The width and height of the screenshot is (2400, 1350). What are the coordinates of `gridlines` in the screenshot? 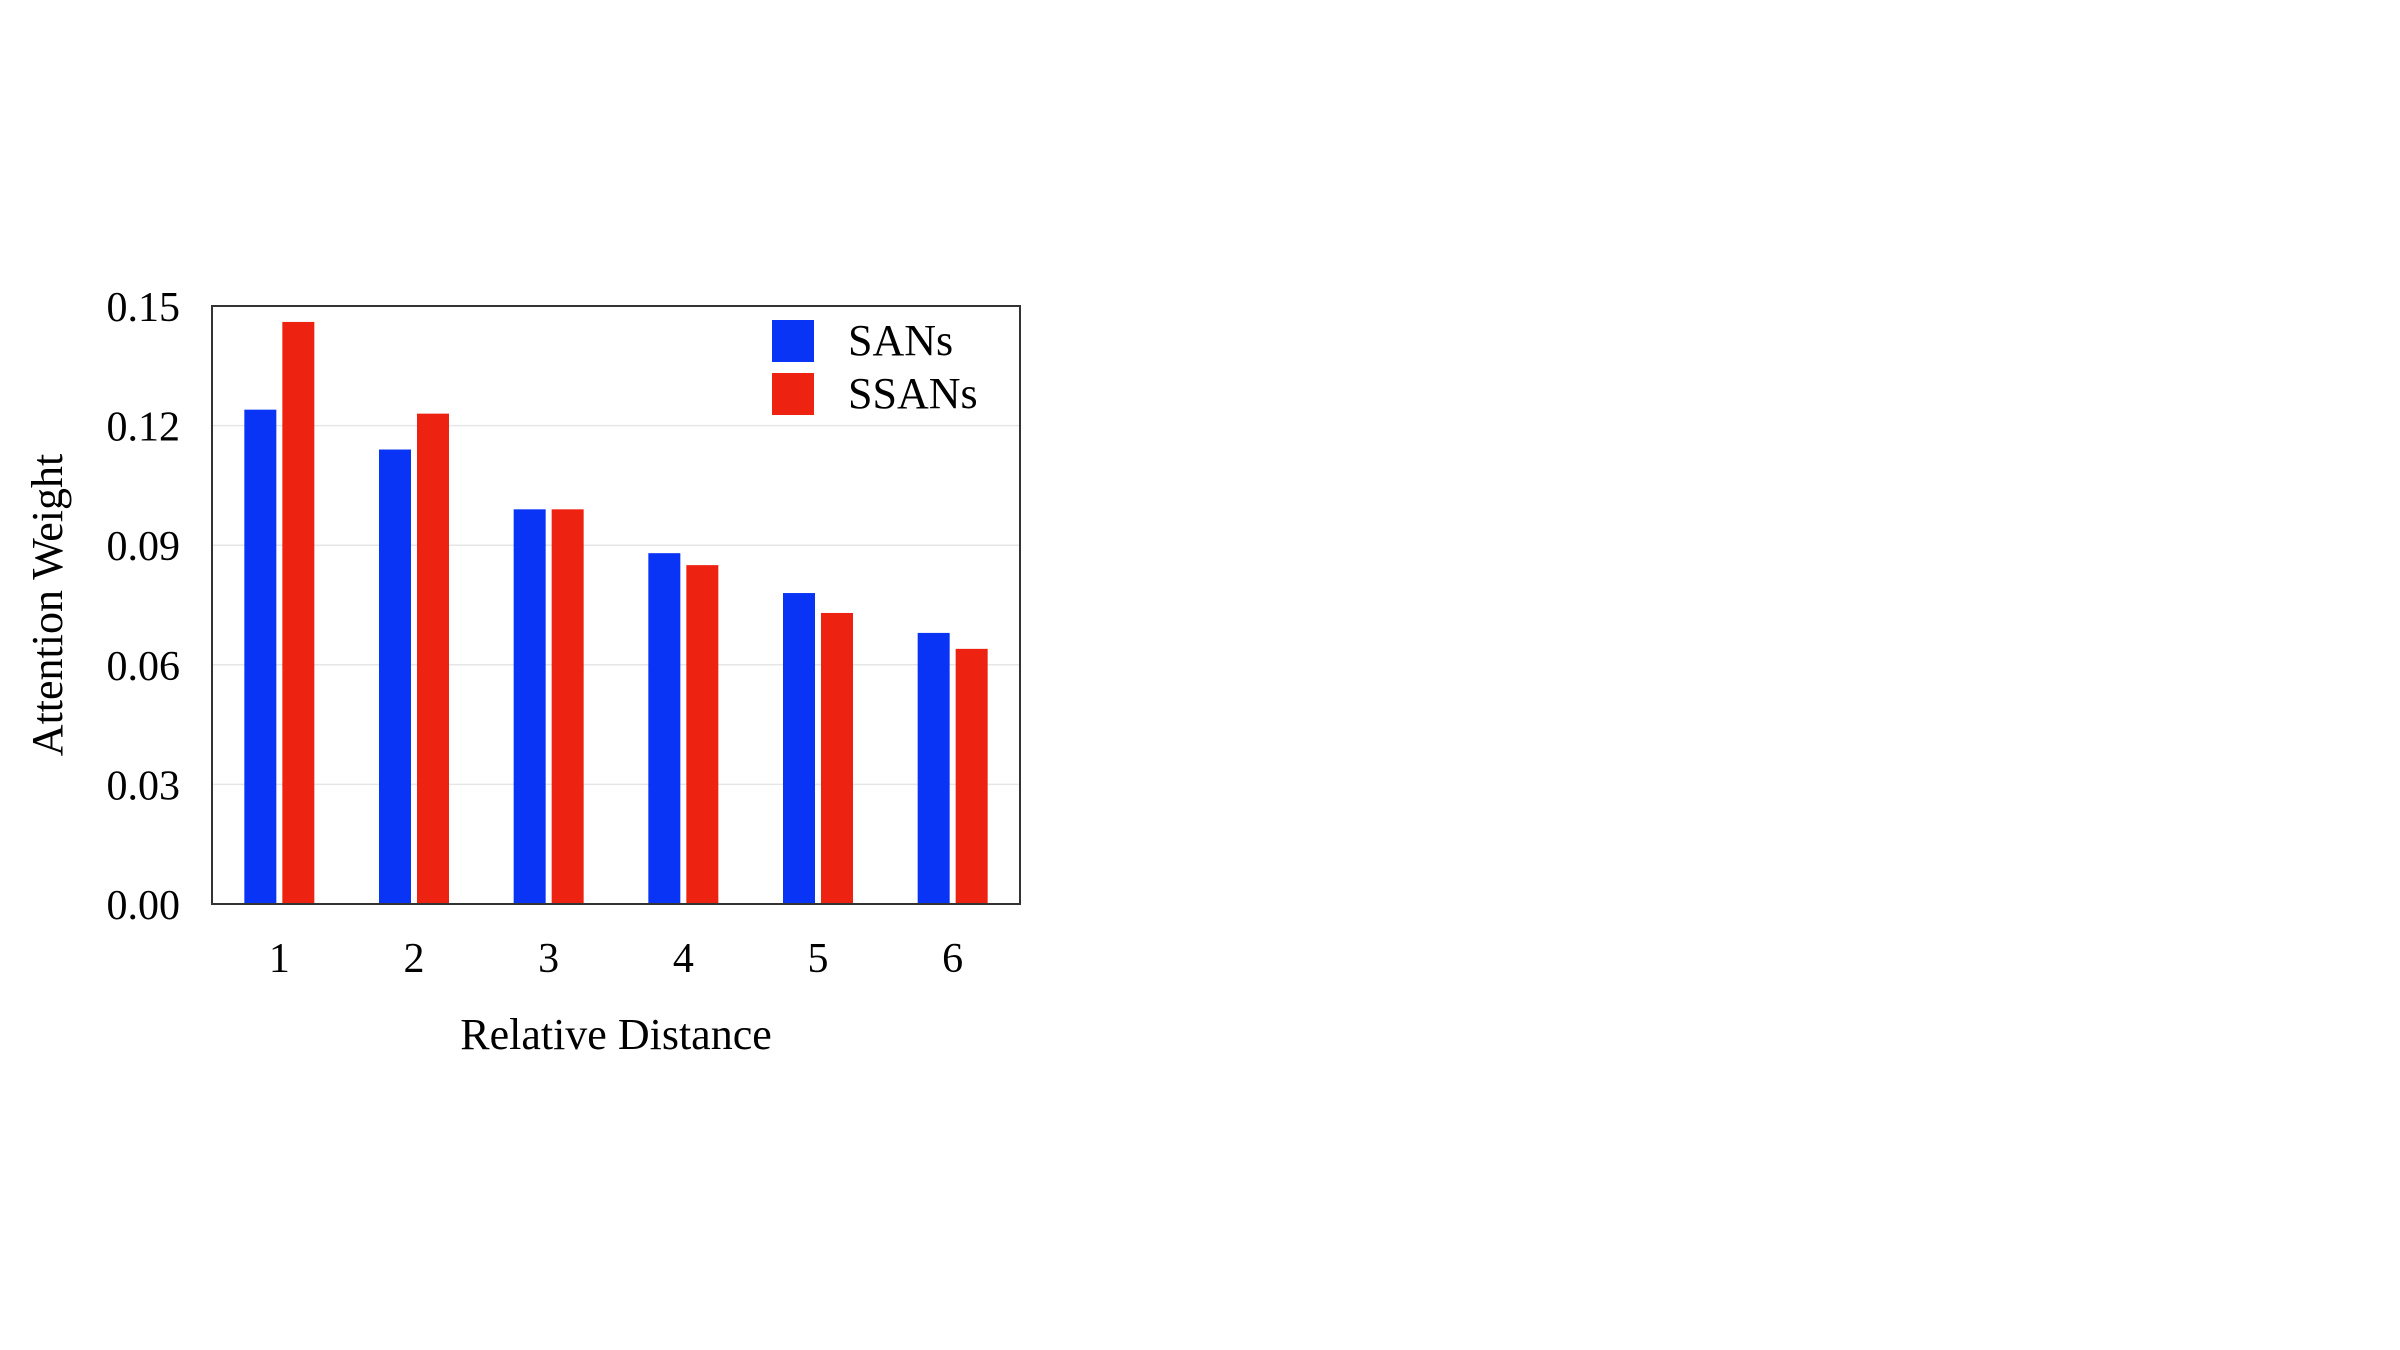 It's located at (616, 605).